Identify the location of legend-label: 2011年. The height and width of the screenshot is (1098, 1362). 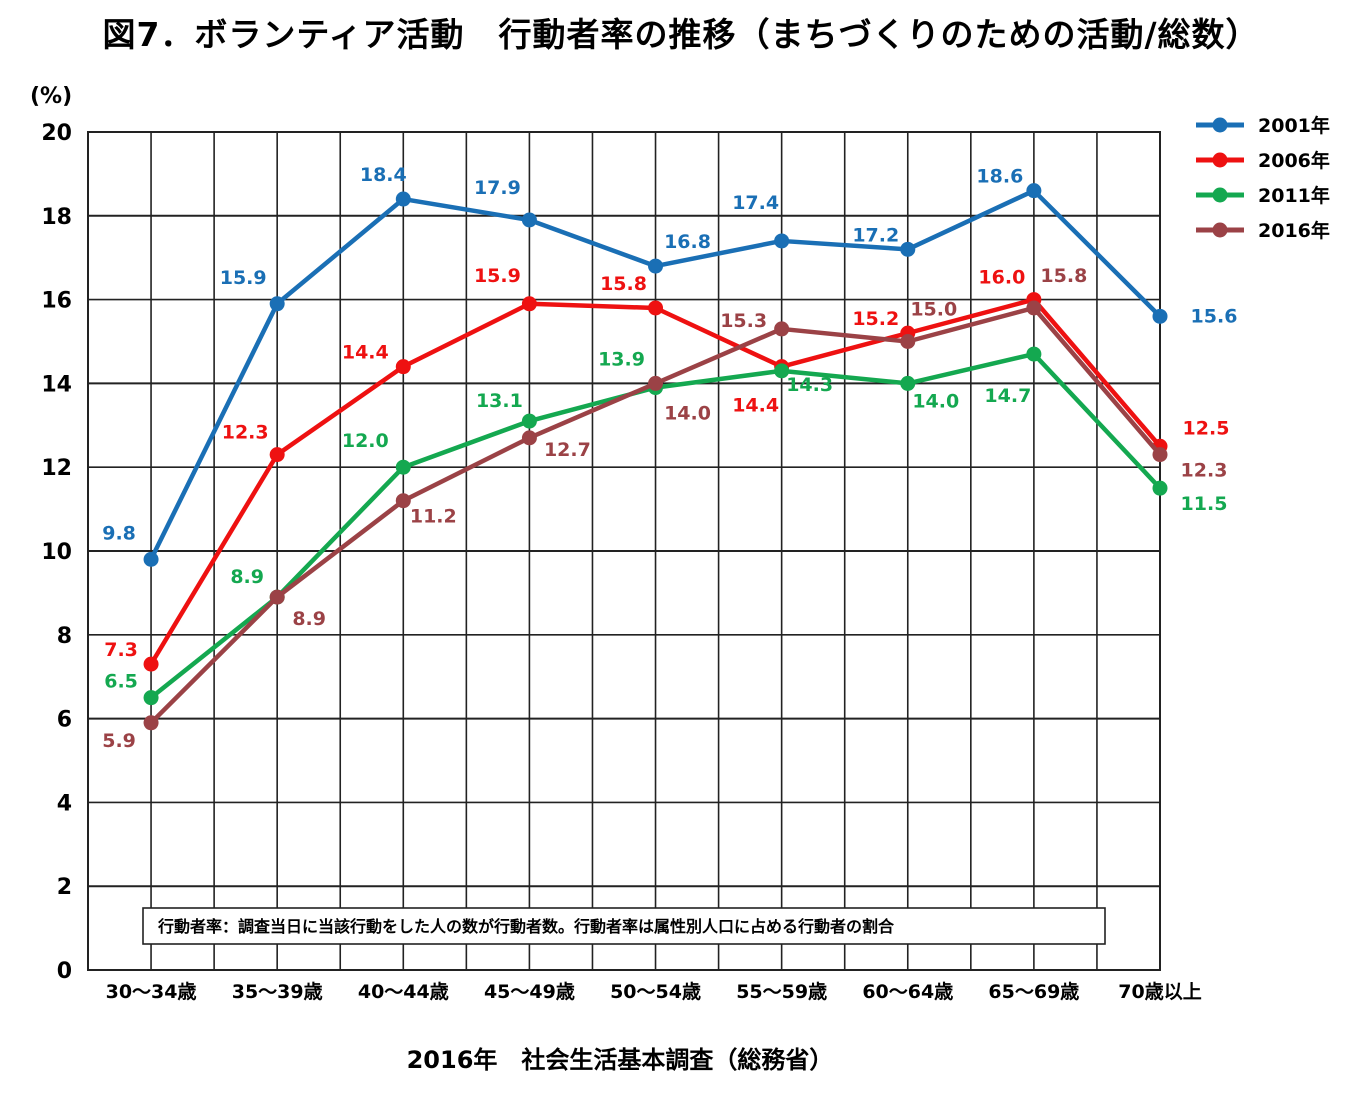
(1294, 195).